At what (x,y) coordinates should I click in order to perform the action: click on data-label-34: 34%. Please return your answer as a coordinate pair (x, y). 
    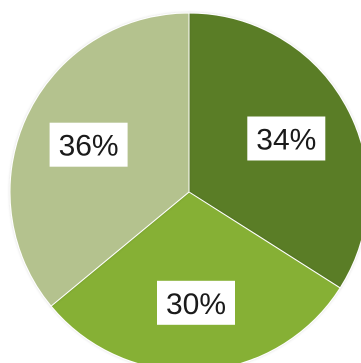
    Looking at the image, I should click on (286, 138).